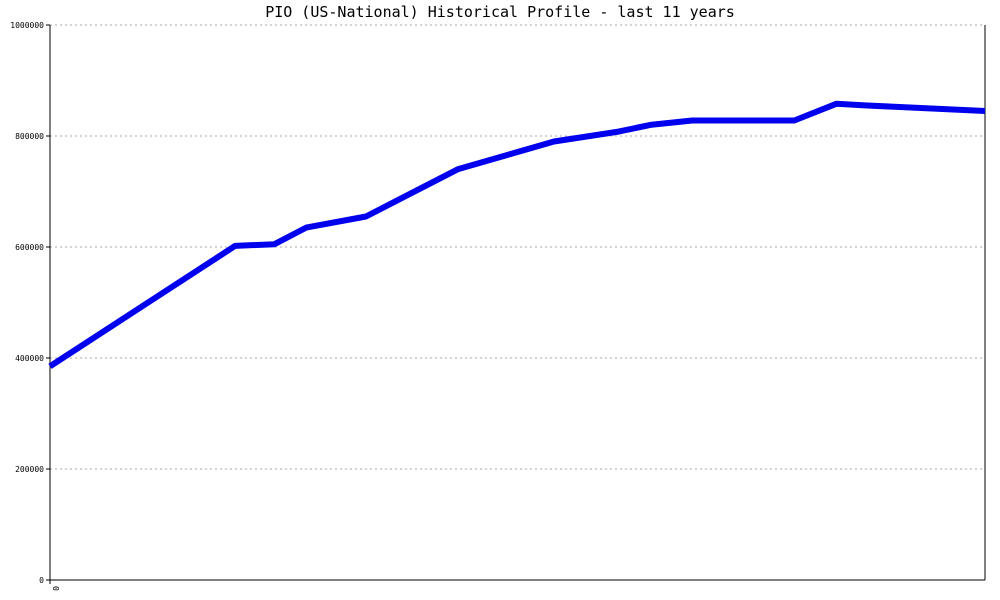 Image resolution: width=1000 pixels, height=600 pixels. Describe the element at coordinates (29, 136) in the screenshot. I see `y-tick-label: 800000` at that location.